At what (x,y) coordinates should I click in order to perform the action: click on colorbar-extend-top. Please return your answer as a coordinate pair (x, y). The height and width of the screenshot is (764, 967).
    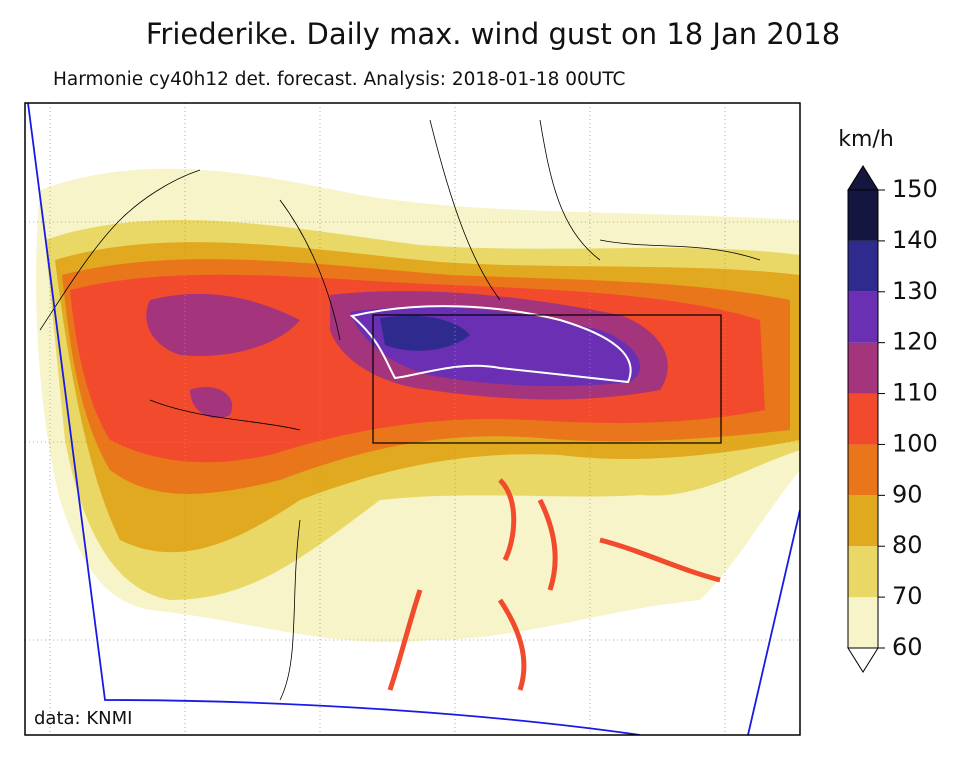
    Looking at the image, I should click on (863, 178).